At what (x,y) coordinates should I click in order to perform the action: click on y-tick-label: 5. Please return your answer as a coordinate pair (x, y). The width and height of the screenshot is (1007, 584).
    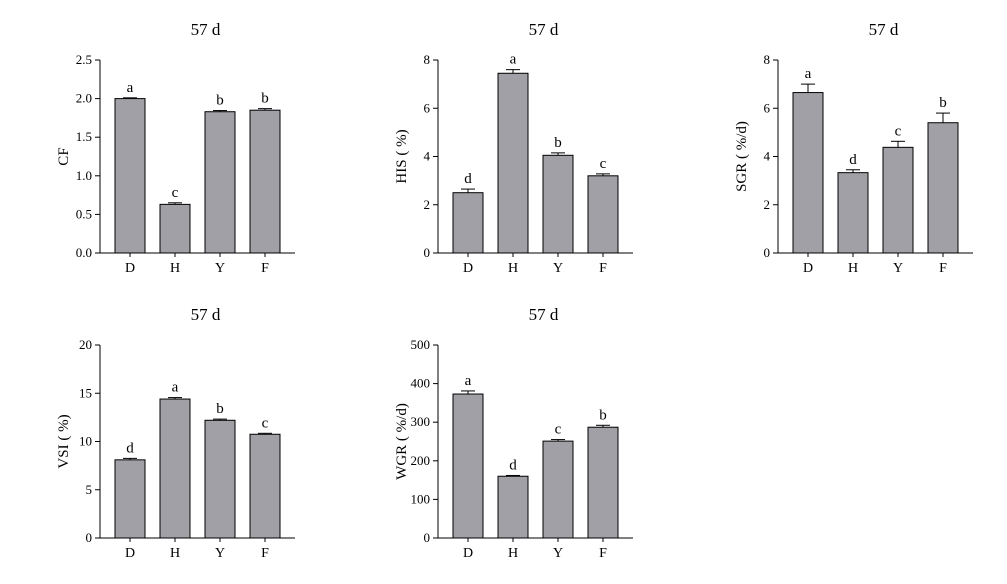
    Looking at the image, I should click on (89, 489).